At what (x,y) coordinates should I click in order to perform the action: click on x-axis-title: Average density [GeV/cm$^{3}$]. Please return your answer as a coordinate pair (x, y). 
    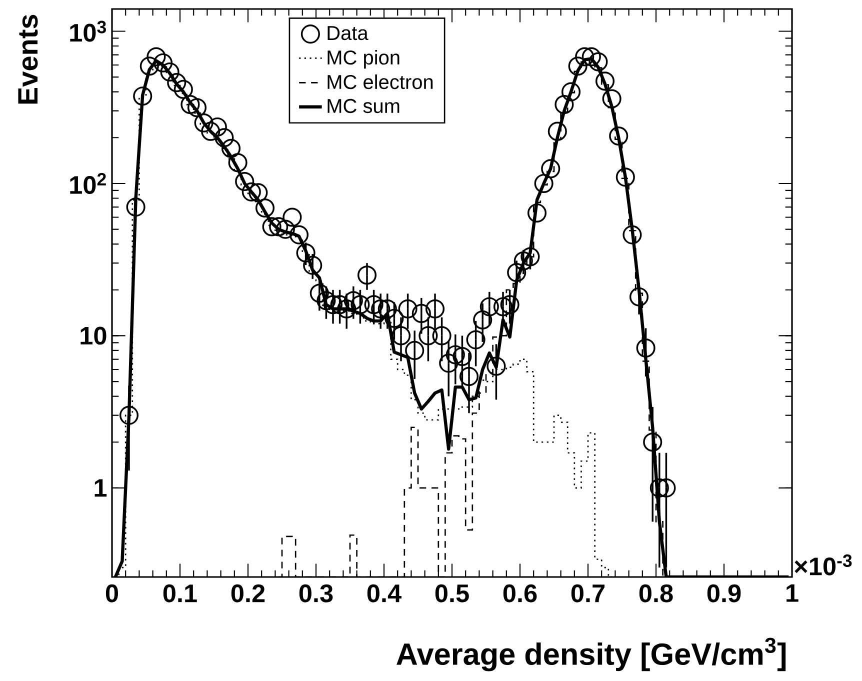
    Looking at the image, I should click on (591, 655).